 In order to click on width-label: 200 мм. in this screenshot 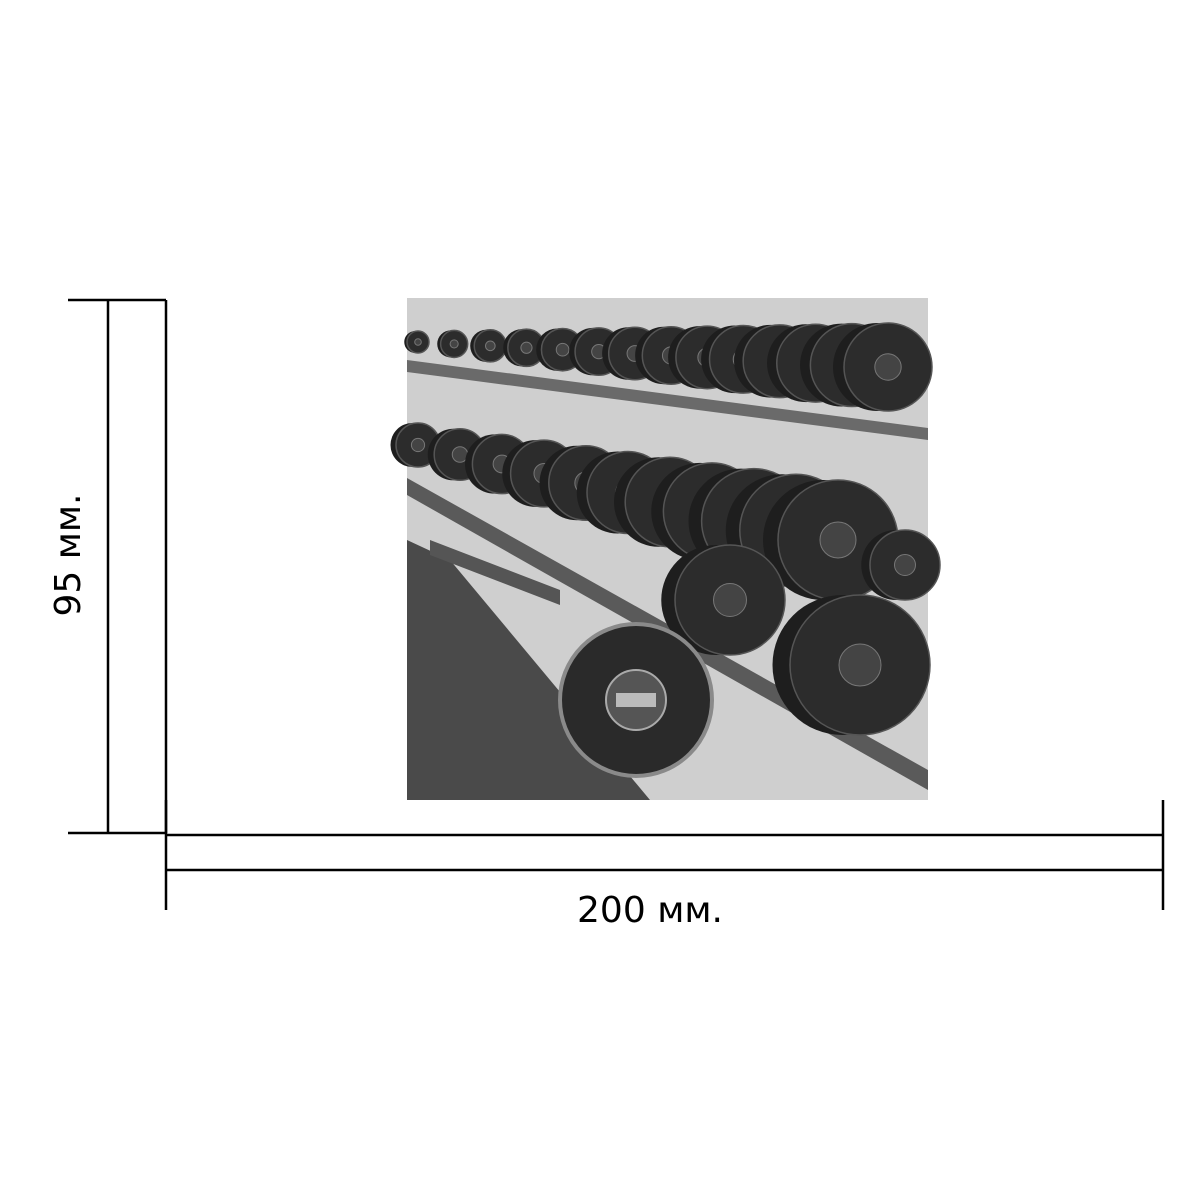, I will do `click(650, 910)`.